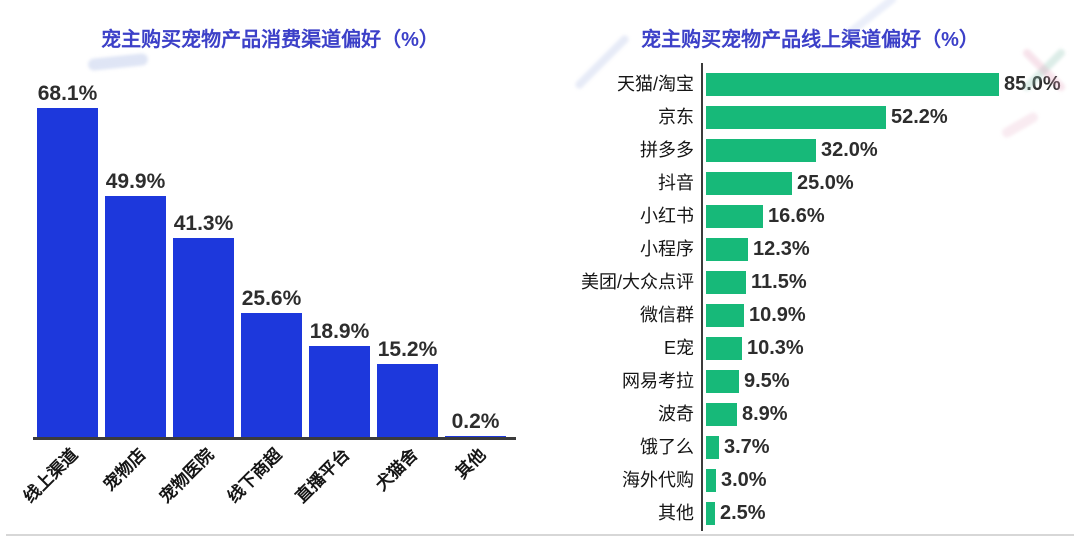  What do you see at coordinates (135, 181) in the screenshot?
I see `bar-value-label: 49.9%` at bounding box center [135, 181].